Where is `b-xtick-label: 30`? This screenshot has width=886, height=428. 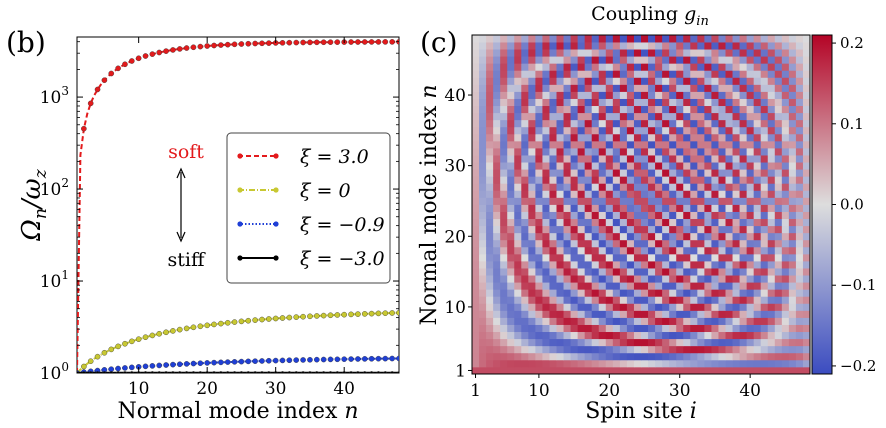
b-xtick-label: 30 is located at coordinates (276, 389).